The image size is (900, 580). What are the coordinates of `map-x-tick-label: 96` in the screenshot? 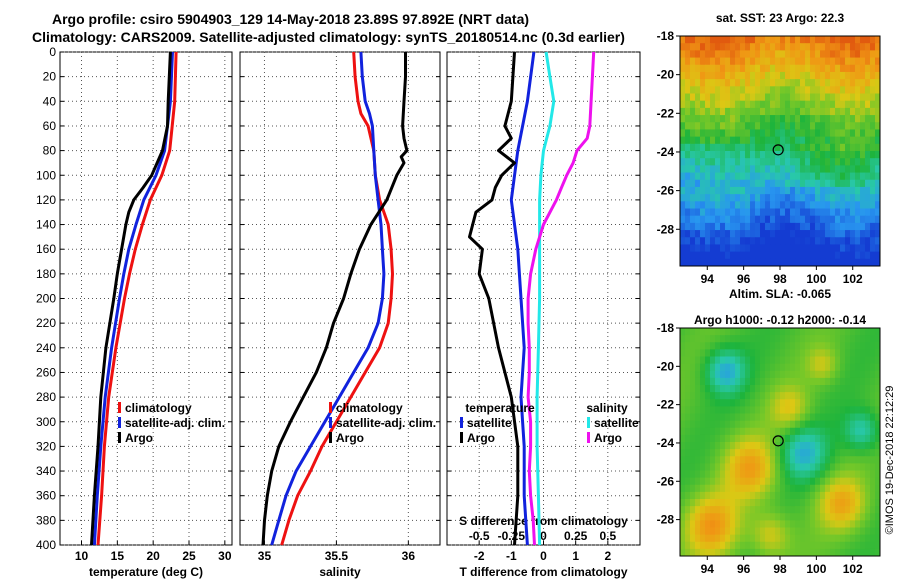 It's located at (744, 569).